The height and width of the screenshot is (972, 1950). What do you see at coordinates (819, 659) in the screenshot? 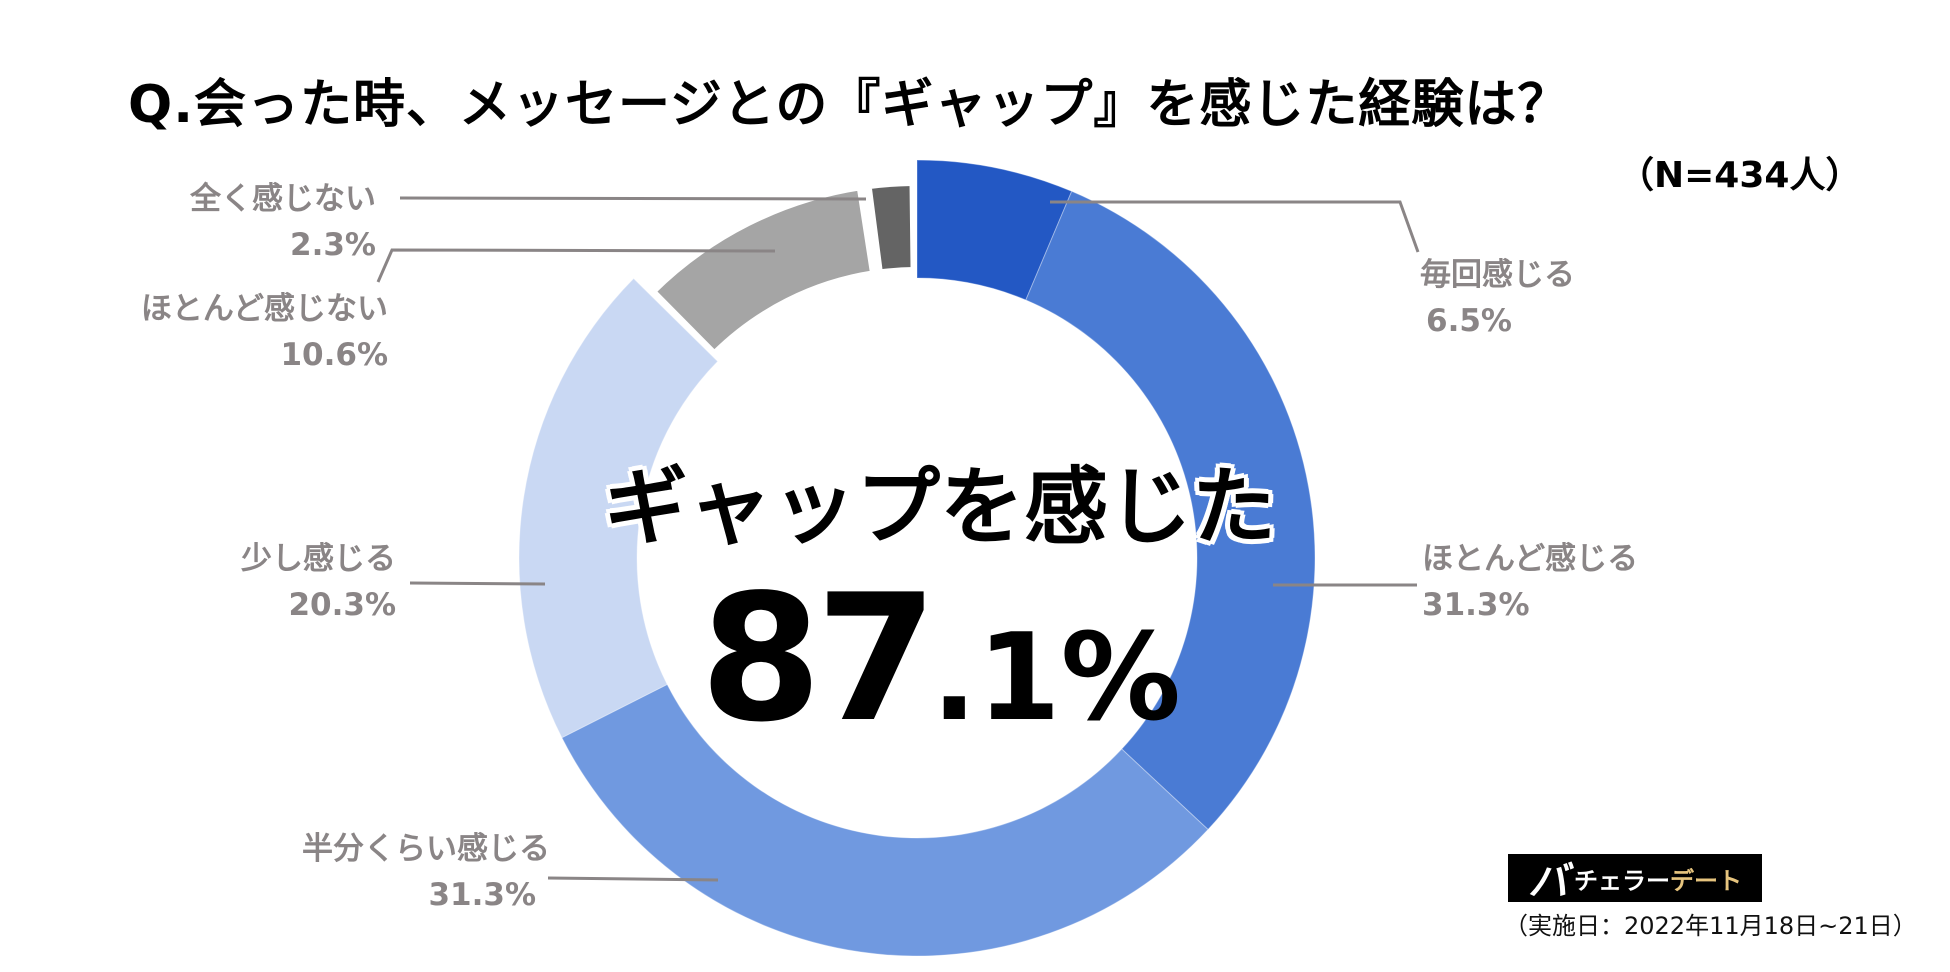
I see `center-value-int: 87` at bounding box center [819, 659].